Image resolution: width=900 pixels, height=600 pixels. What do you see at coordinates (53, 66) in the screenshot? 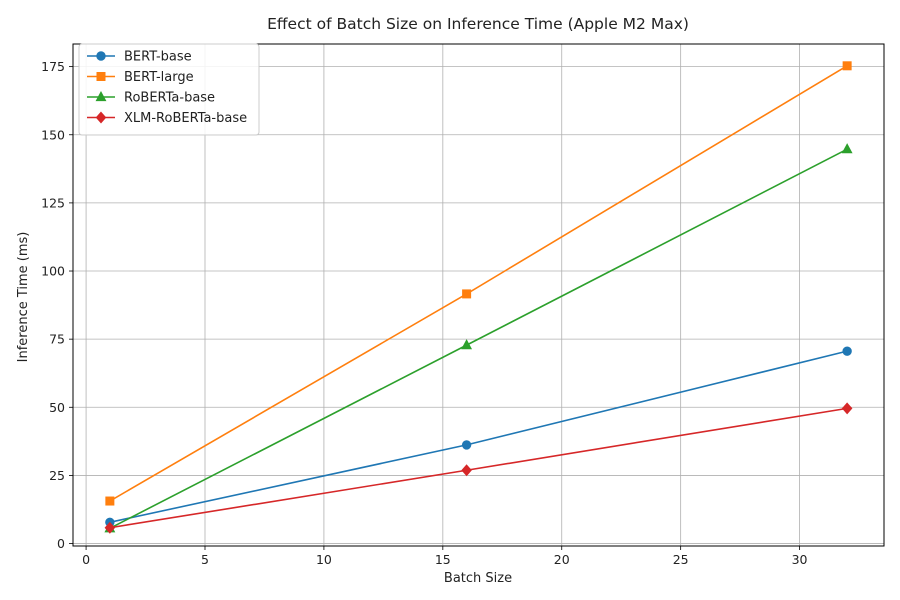
I see `y-tick-label: 175` at bounding box center [53, 66].